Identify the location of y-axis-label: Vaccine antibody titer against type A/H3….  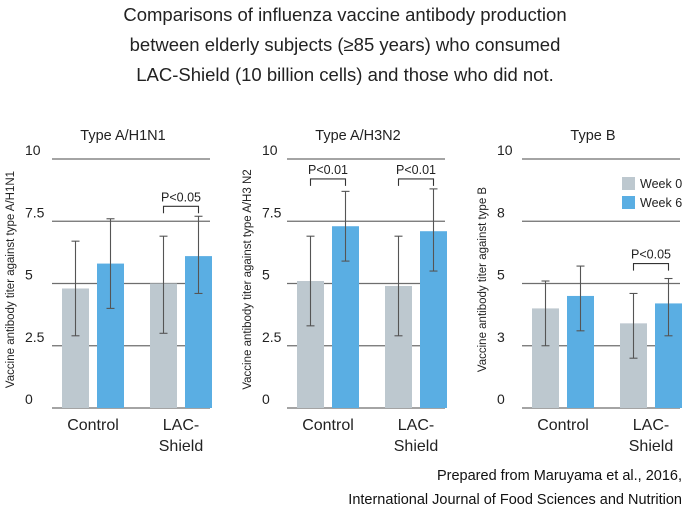
(248, 279).